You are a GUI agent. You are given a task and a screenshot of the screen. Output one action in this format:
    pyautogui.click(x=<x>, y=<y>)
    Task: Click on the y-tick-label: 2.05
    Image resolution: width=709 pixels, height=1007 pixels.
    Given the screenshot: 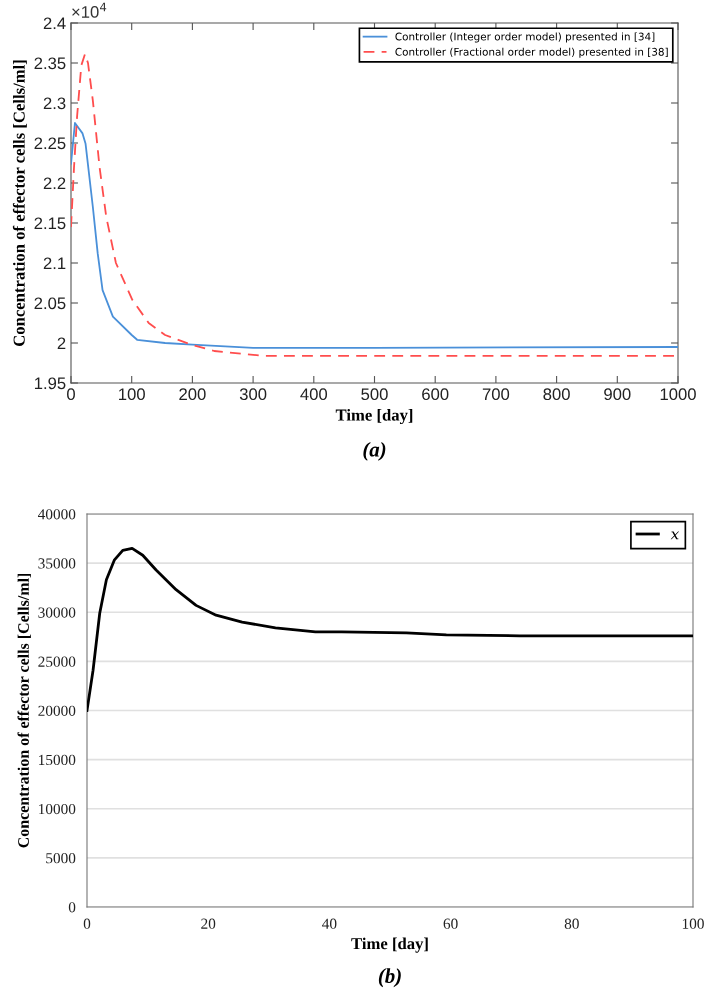 What is the action you would take?
    pyautogui.click(x=50, y=303)
    